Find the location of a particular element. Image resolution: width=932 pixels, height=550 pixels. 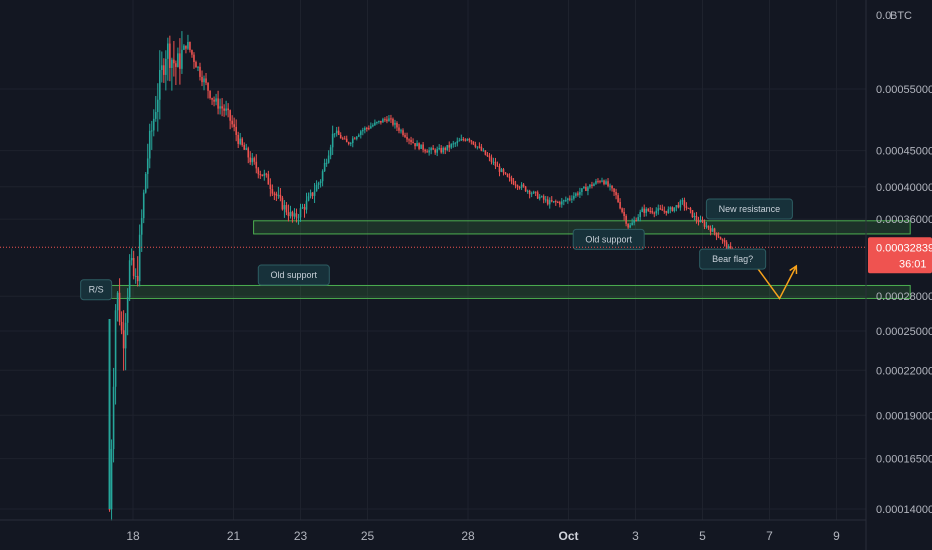

y-tick-label: 0.00045000 is located at coordinates (904, 152).